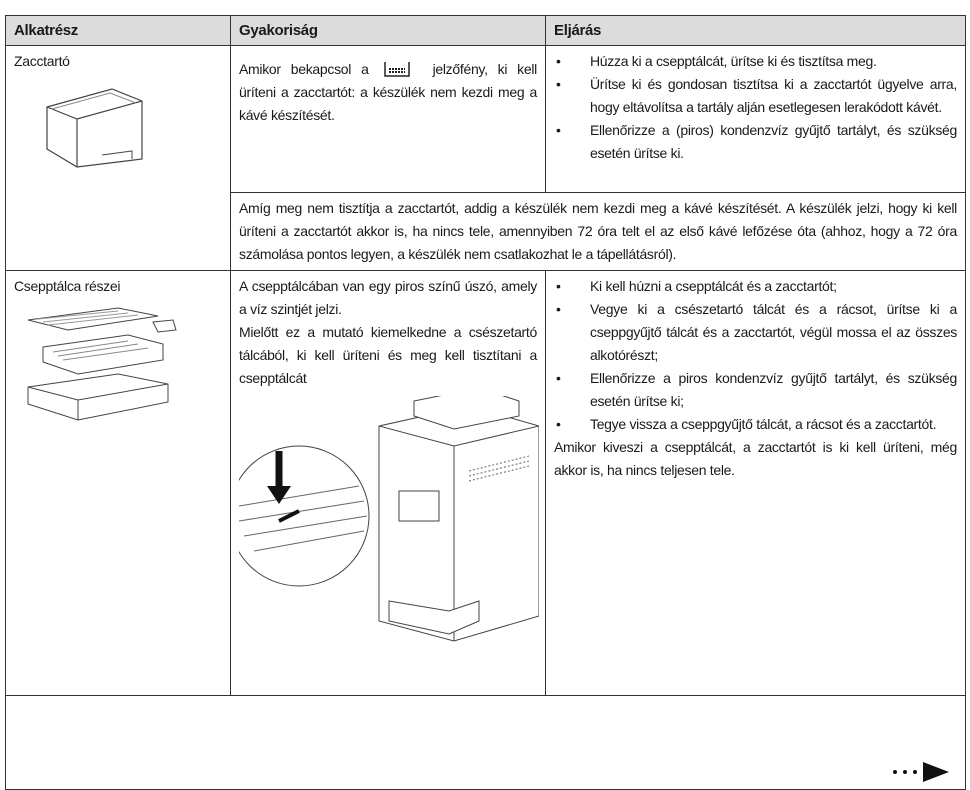 This screenshot has height=790, width=970. What do you see at coordinates (389, 519) in the screenshot?
I see `machine-image` at bounding box center [389, 519].